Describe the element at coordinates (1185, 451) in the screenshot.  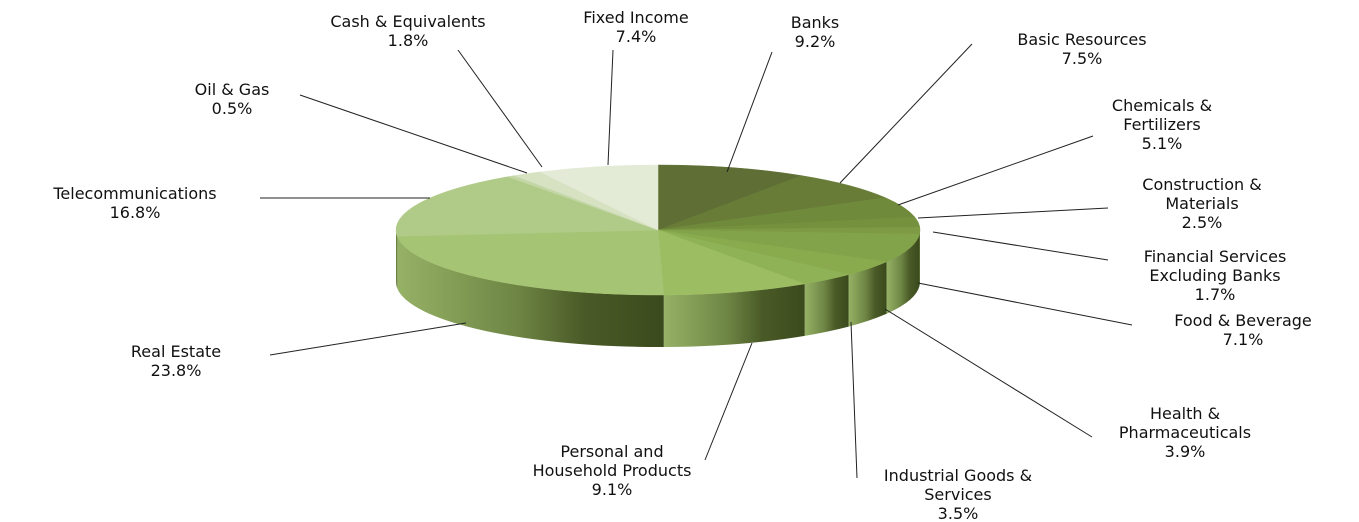
I see `slice-percent: 3.9%` at that location.